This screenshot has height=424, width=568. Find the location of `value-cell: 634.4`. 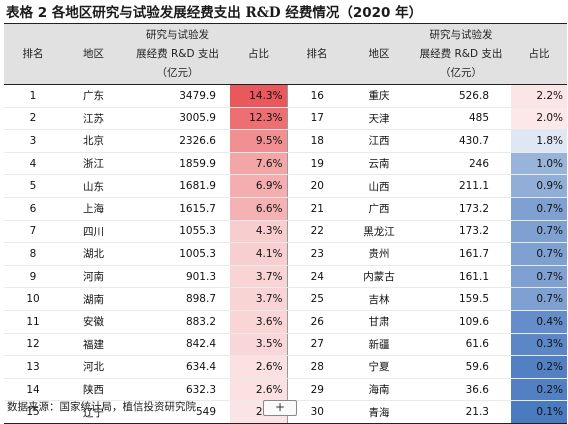

value-cell: 634.4 is located at coordinates (177, 367).